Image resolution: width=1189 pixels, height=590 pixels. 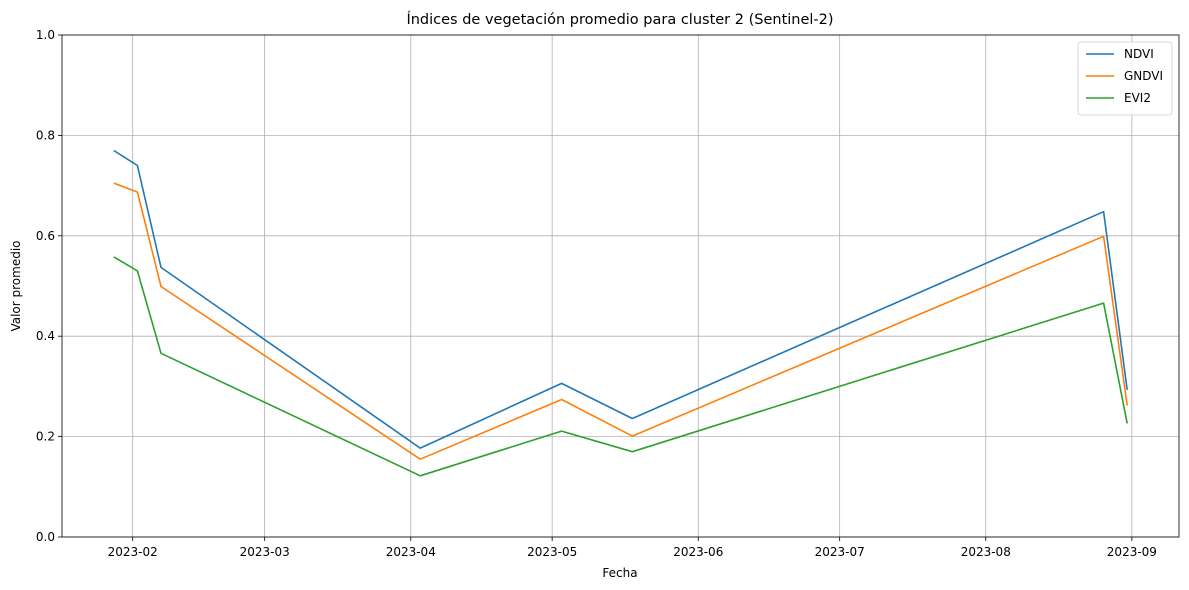 What do you see at coordinates (552, 552) in the screenshot?
I see `x-tick-label: 2023-05` at bounding box center [552, 552].